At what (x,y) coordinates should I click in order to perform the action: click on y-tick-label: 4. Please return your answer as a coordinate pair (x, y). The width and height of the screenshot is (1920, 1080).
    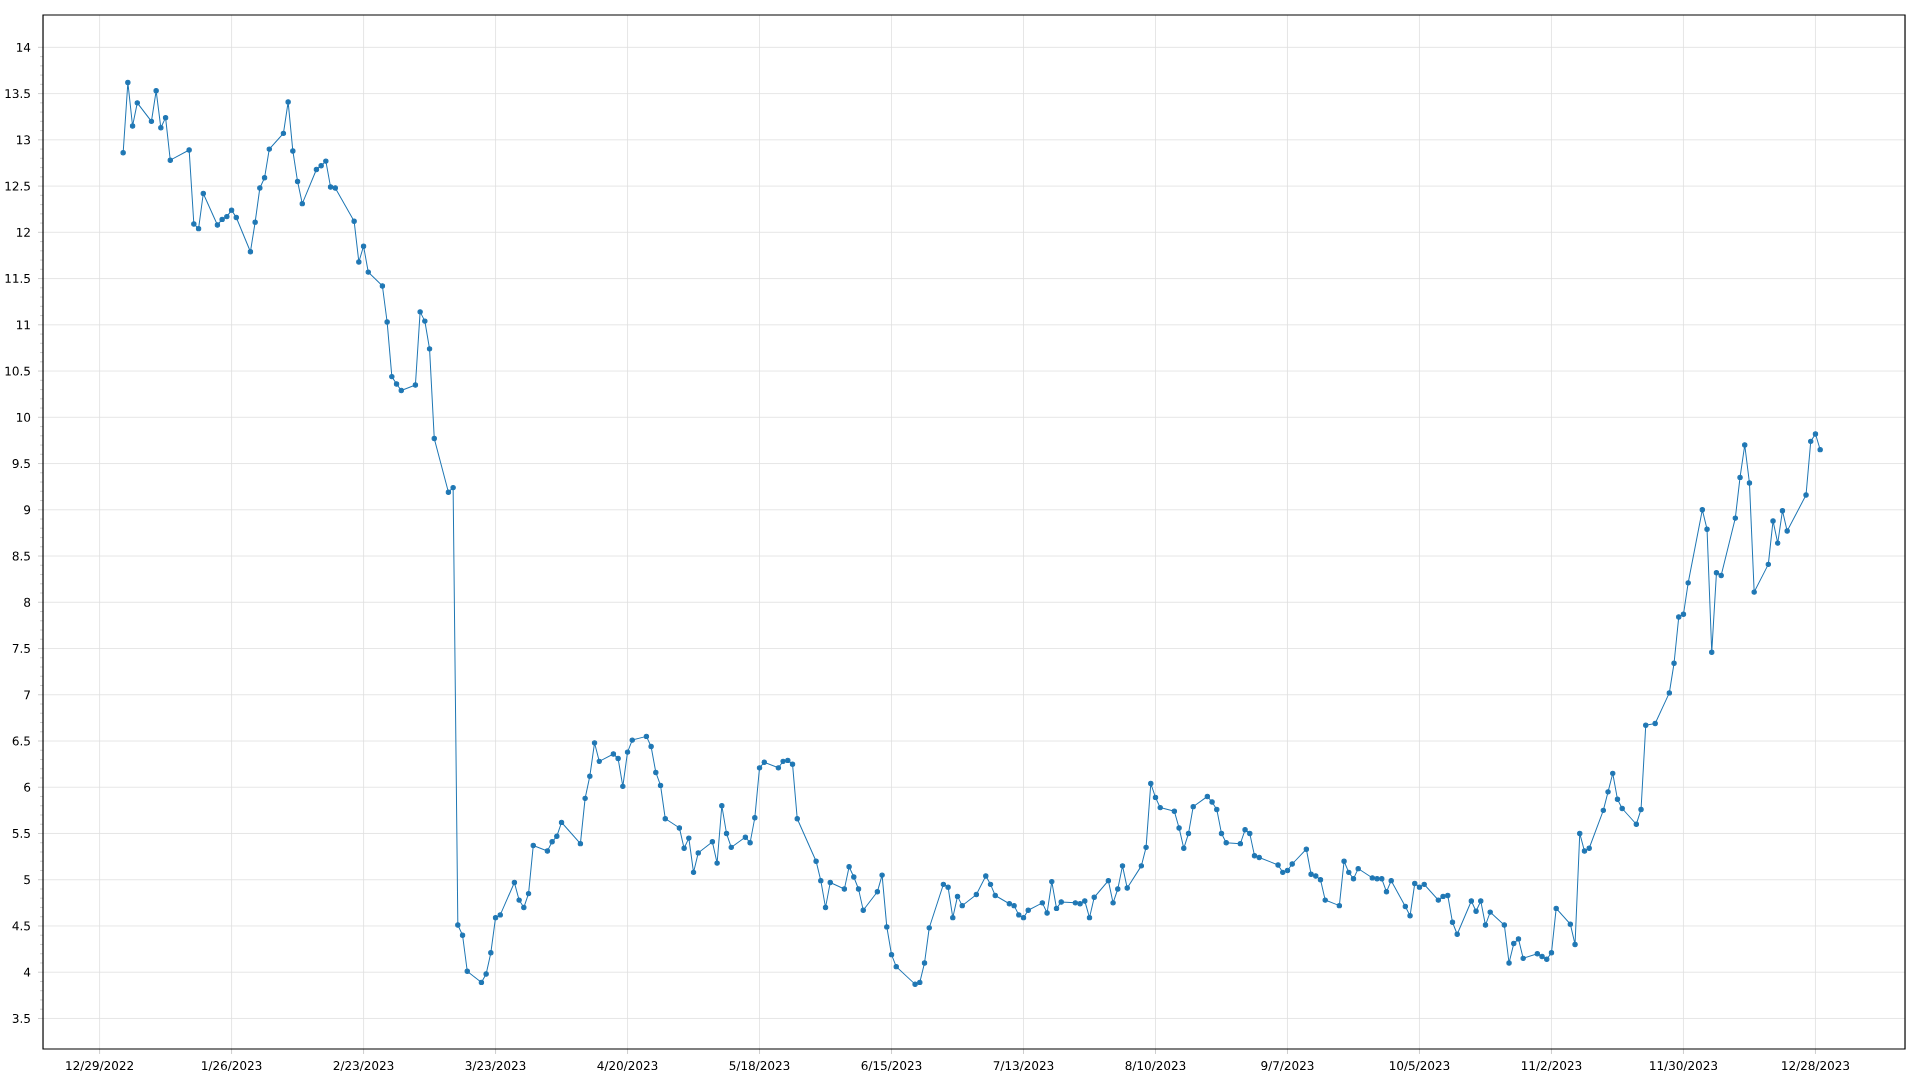
    Looking at the image, I should click on (27, 972).